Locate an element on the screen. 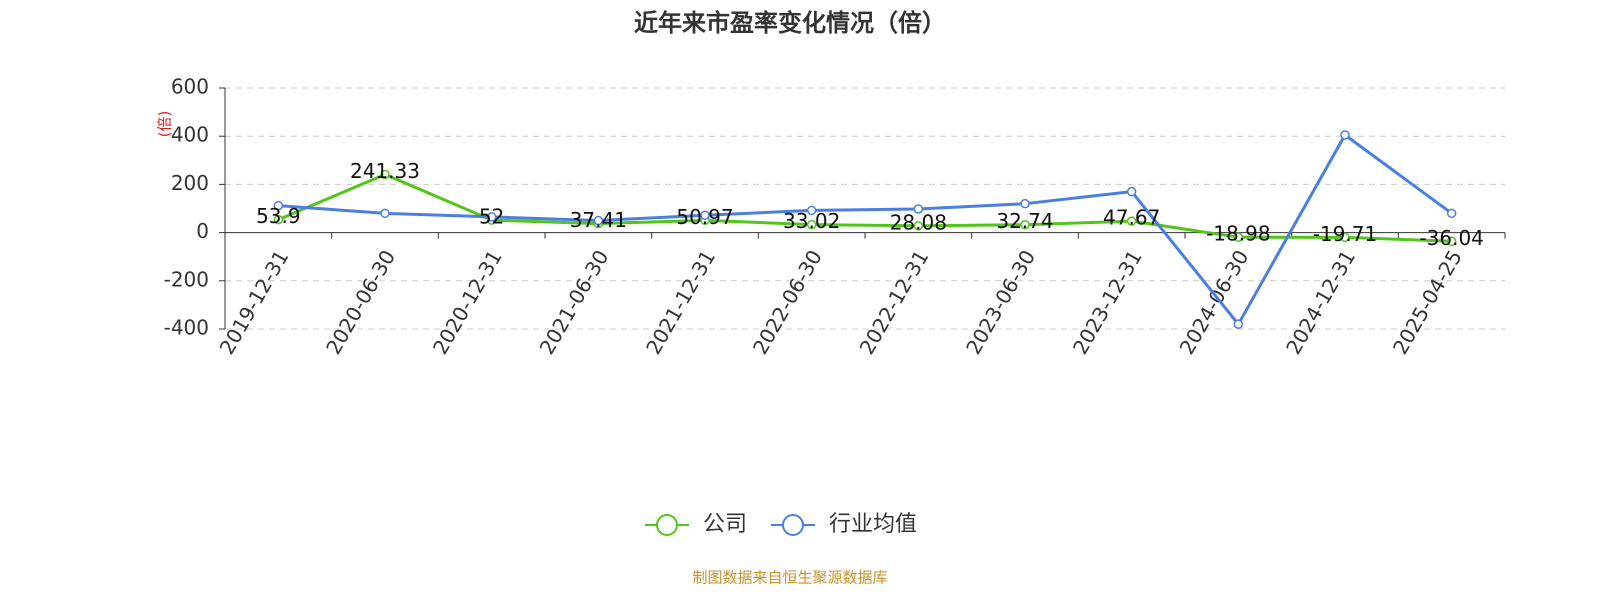 This screenshot has width=1600, height=600. data-label: 53.9 is located at coordinates (278, 216).